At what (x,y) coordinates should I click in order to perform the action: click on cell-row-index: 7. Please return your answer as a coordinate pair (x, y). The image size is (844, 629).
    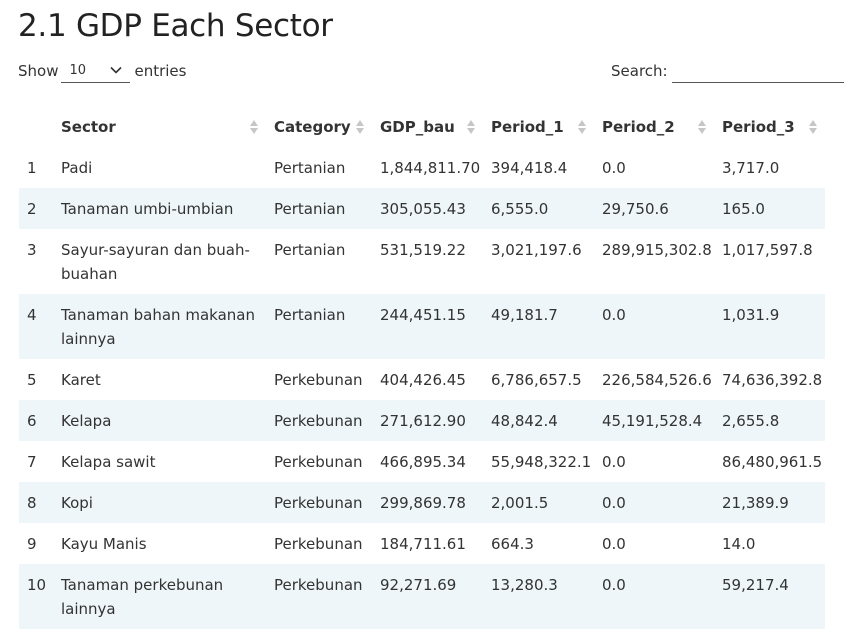
    Looking at the image, I should click on (36, 461).